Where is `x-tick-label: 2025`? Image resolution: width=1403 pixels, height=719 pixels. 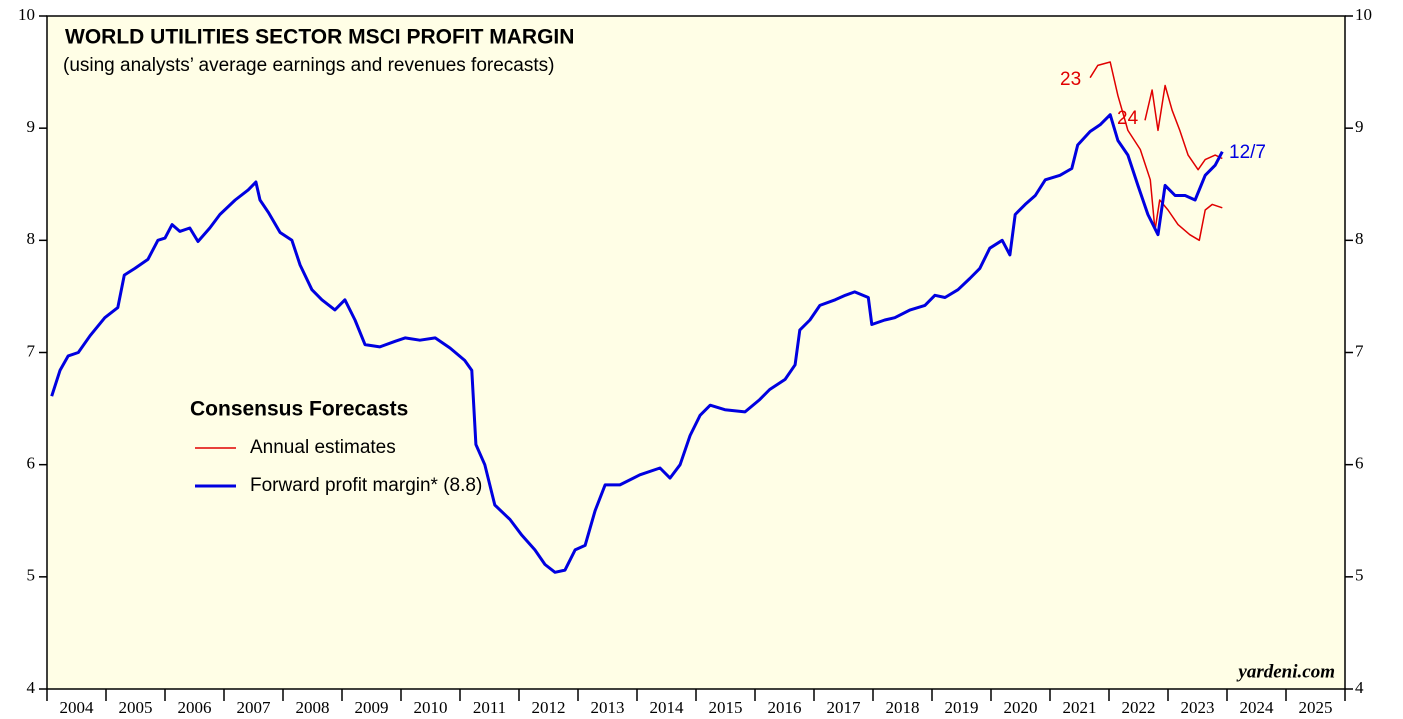
x-tick-label: 2025 is located at coordinates (1316, 707).